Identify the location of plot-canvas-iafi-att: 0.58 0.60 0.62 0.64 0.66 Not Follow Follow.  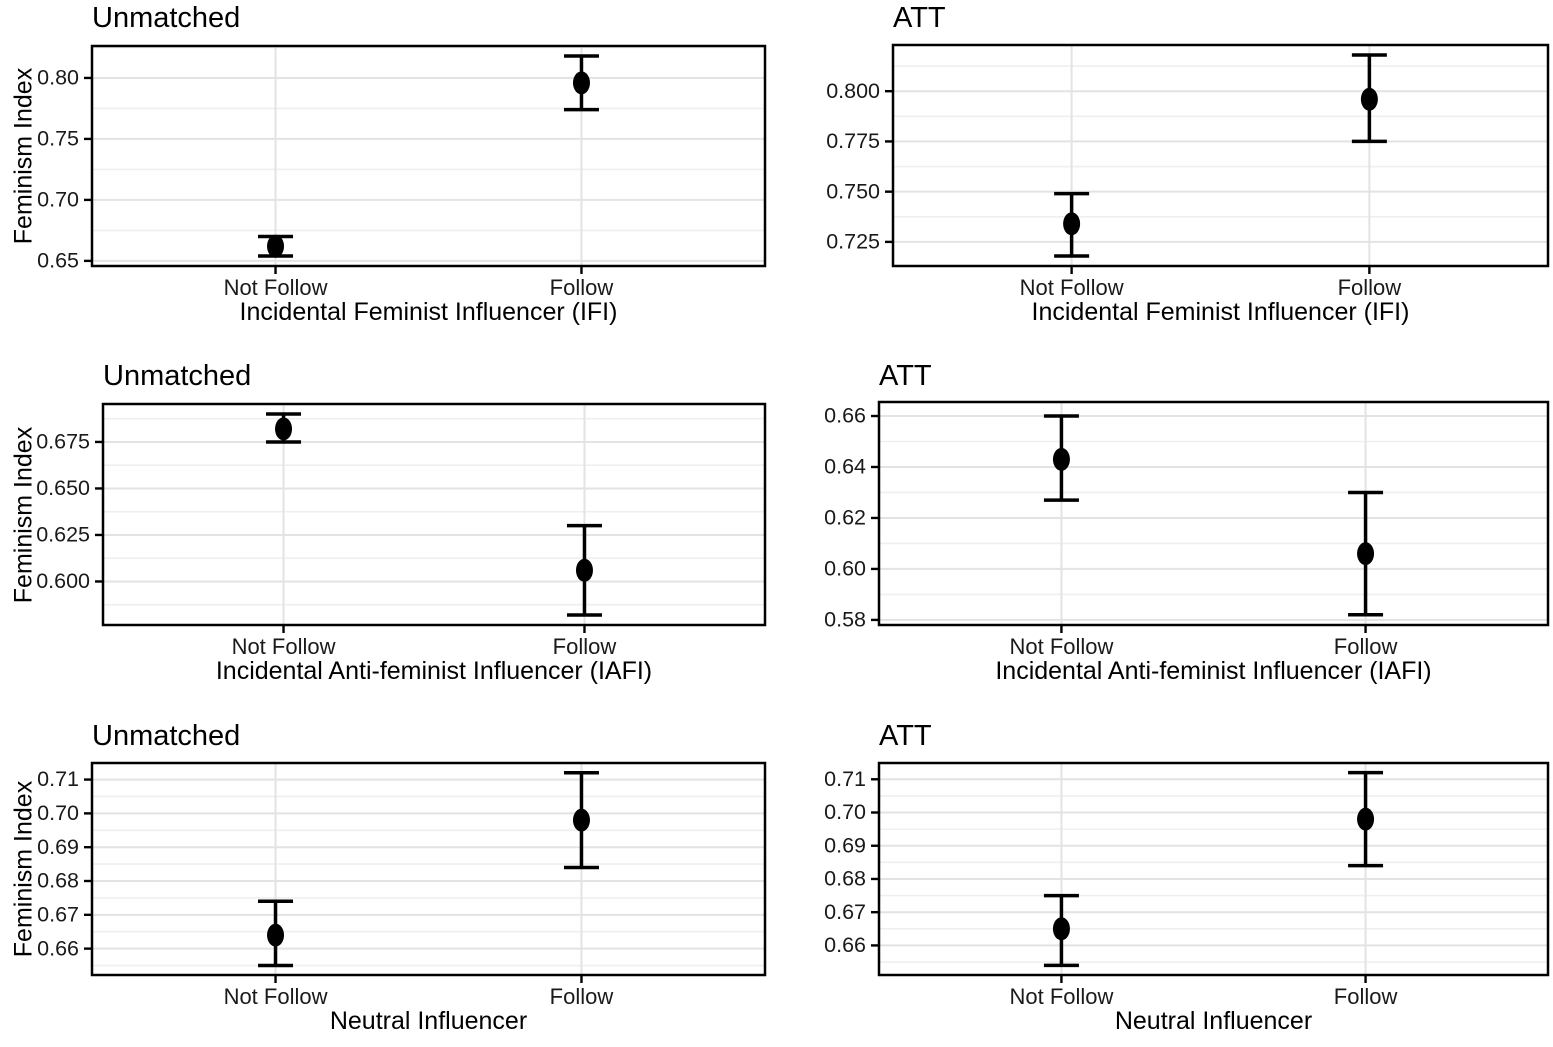
(1187, 529).